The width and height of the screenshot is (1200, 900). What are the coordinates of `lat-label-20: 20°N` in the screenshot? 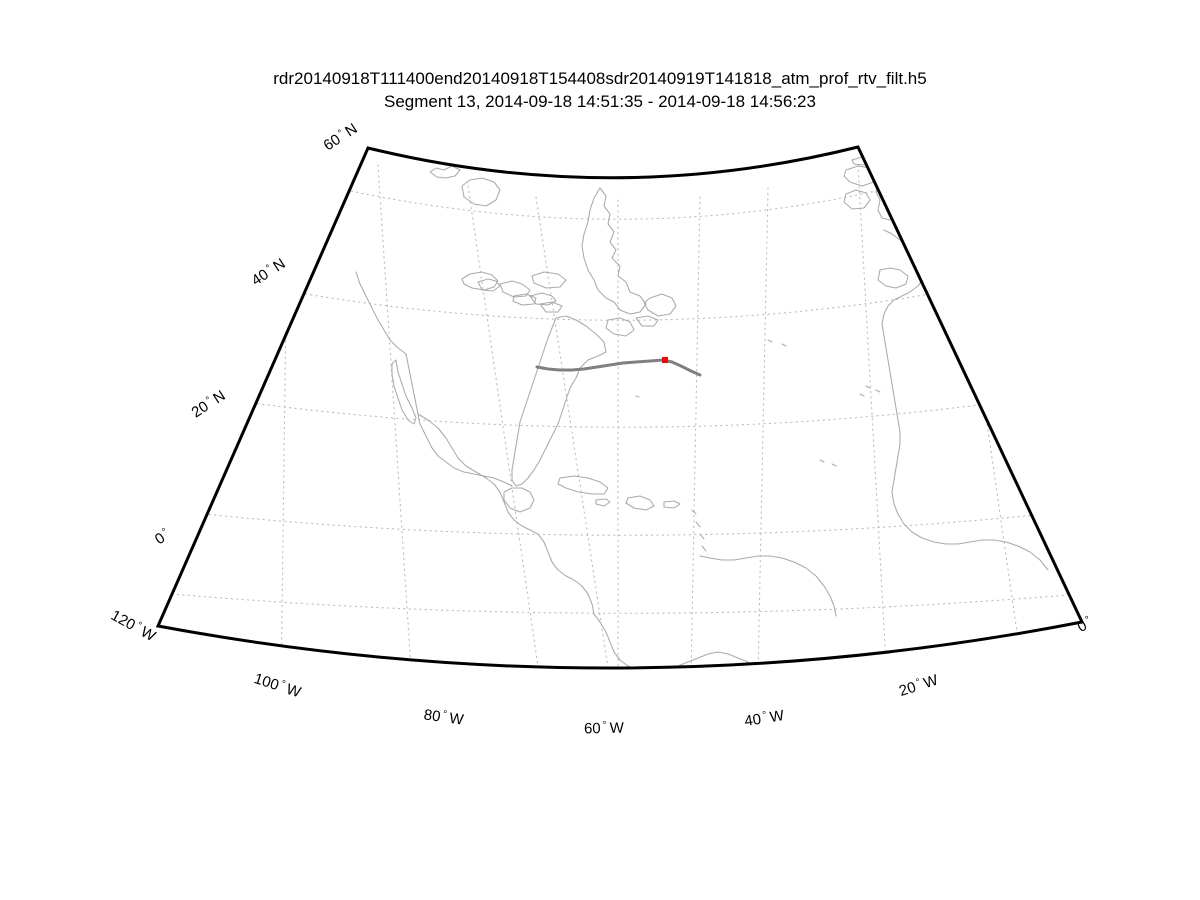 It's located at (209, 404).